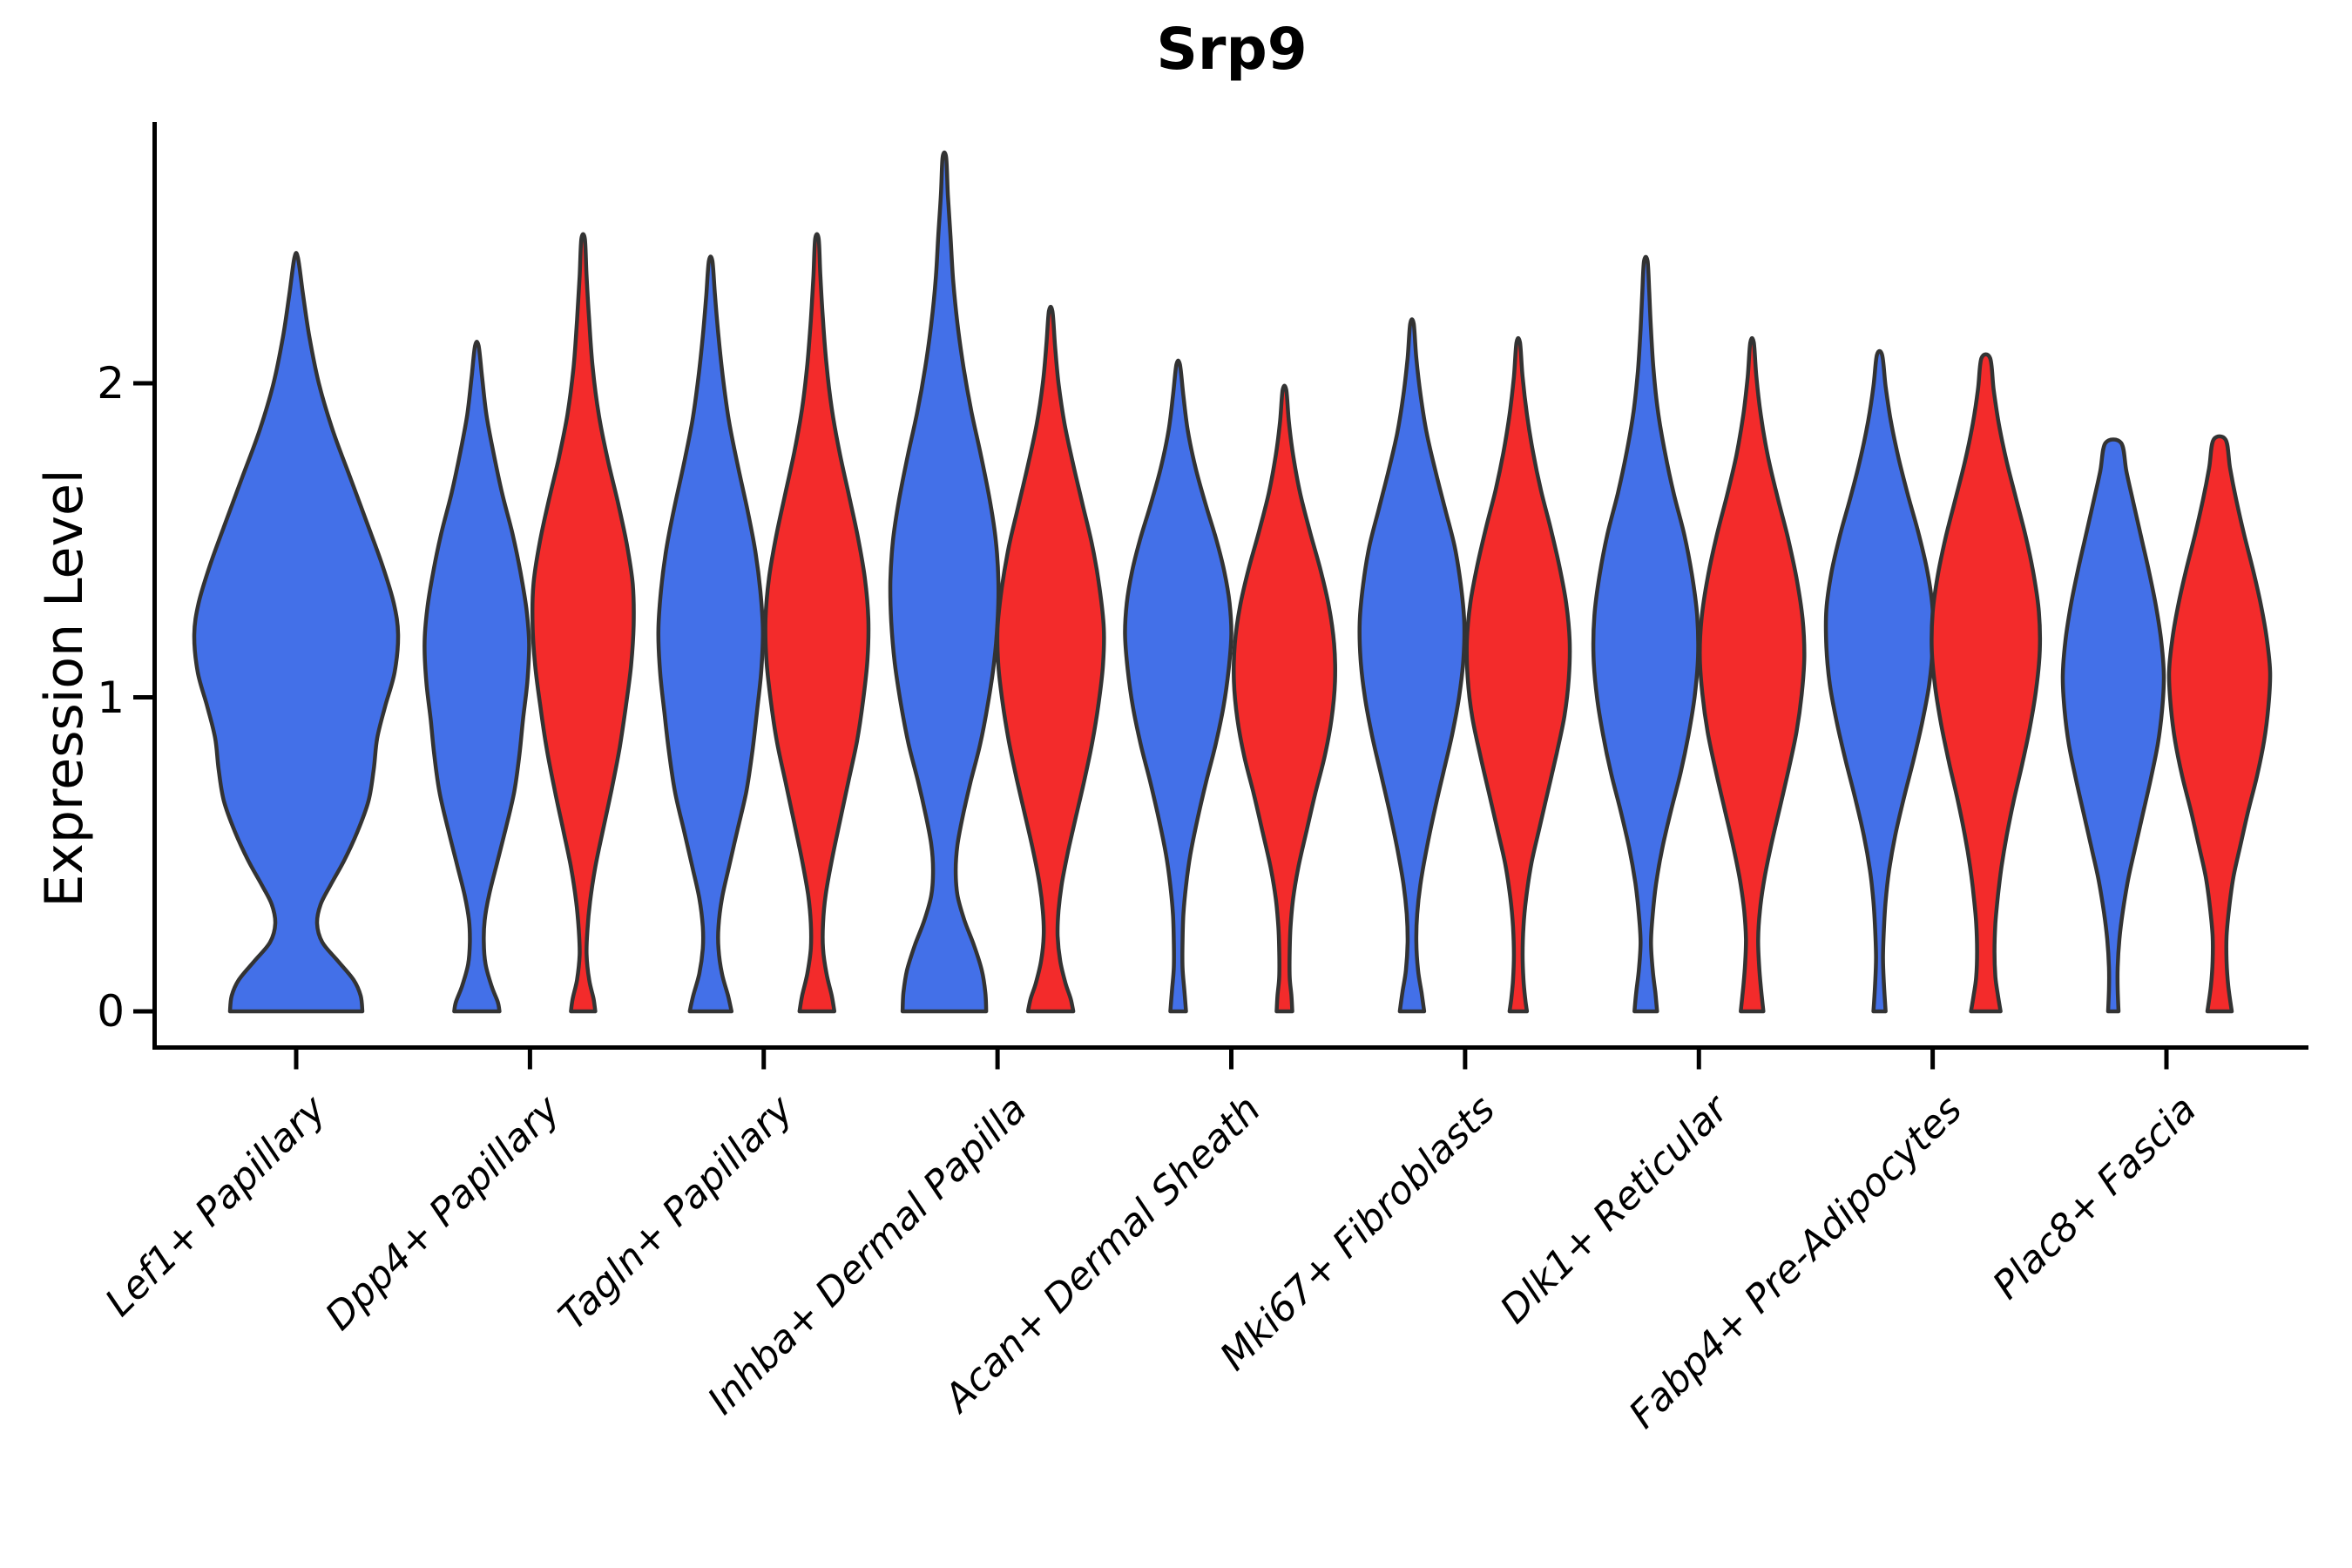 The width and height of the screenshot is (2352, 1568). I want to click on violin-lef1-papillary-blue, so click(297, 633).